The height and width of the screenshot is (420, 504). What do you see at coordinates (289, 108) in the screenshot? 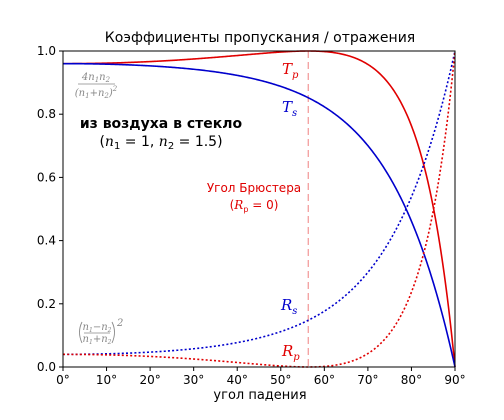
I see `label-ts: Ts` at bounding box center [289, 108].